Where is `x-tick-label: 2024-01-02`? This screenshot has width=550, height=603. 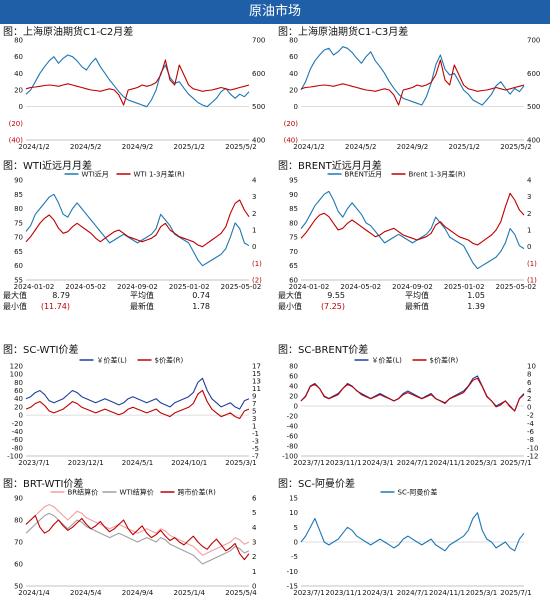 x-tick-label: 2024-01-02 is located at coordinates (34, 287).